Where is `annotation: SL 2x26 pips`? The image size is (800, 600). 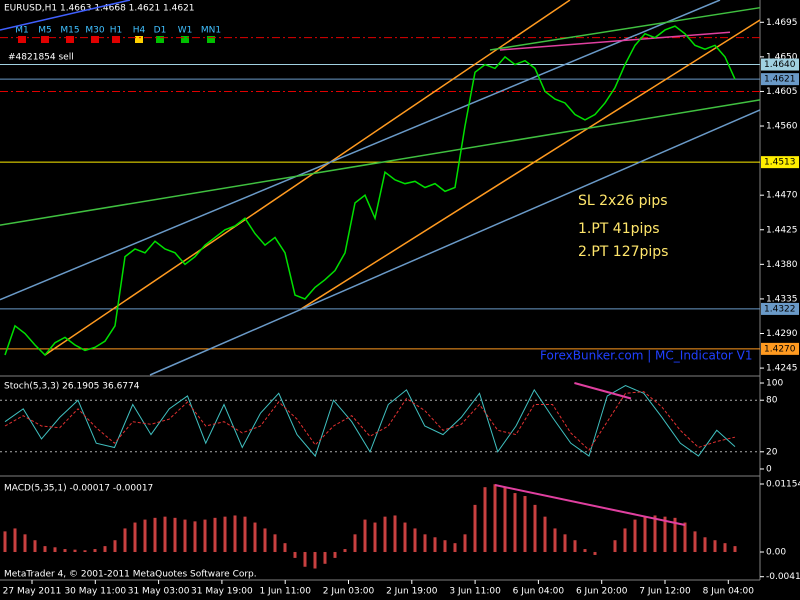
annotation: SL 2x26 pips is located at coordinates (623, 201).